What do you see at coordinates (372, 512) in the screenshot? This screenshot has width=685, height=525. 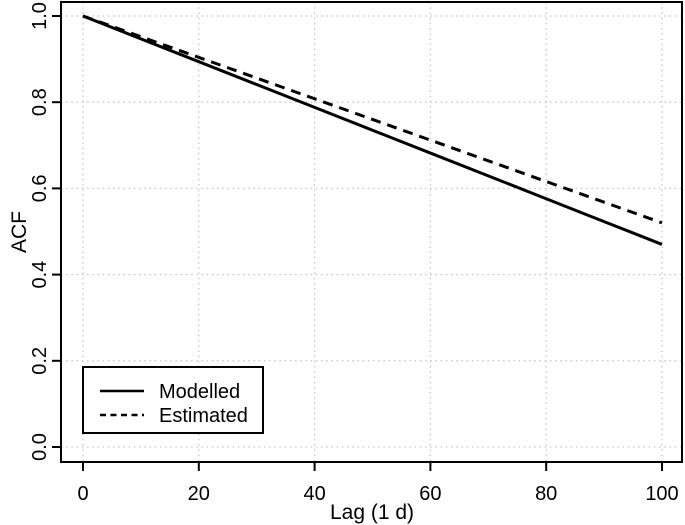 I see `x-axis-label: Lag (1 d)` at bounding box center [372, 512].